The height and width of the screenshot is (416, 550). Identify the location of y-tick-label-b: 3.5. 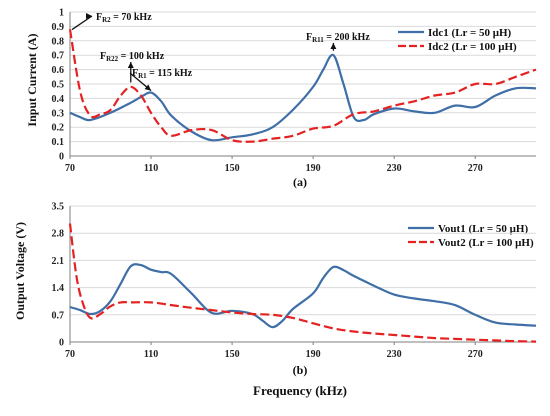
(58, 207).